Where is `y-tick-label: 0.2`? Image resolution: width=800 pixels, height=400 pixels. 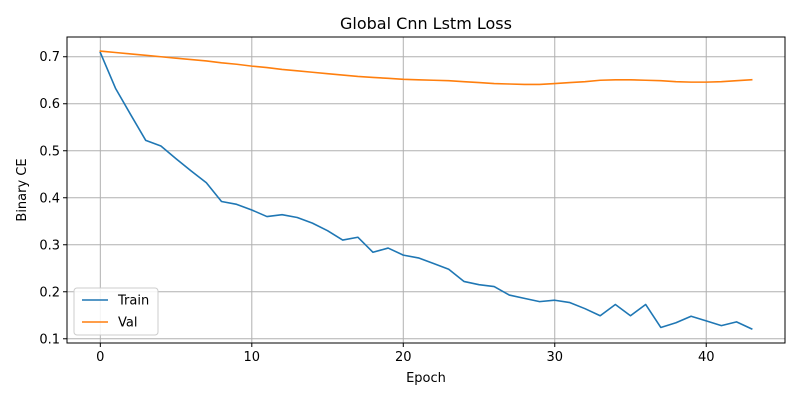 y-tick-label: 0.2 is located at coordinates (49, 292).